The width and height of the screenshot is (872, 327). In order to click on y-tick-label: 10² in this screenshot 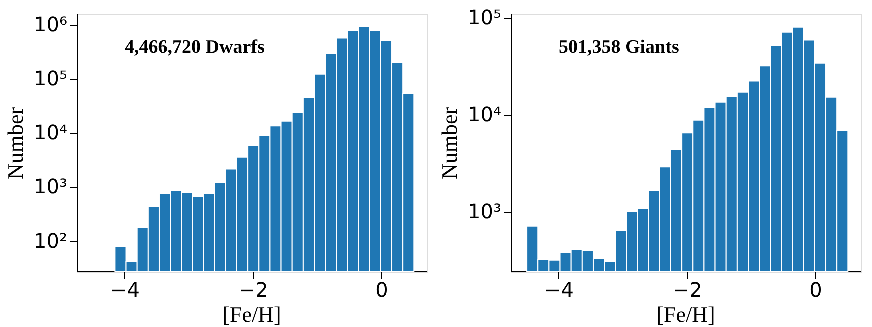, I will do `click(51, 240)`.